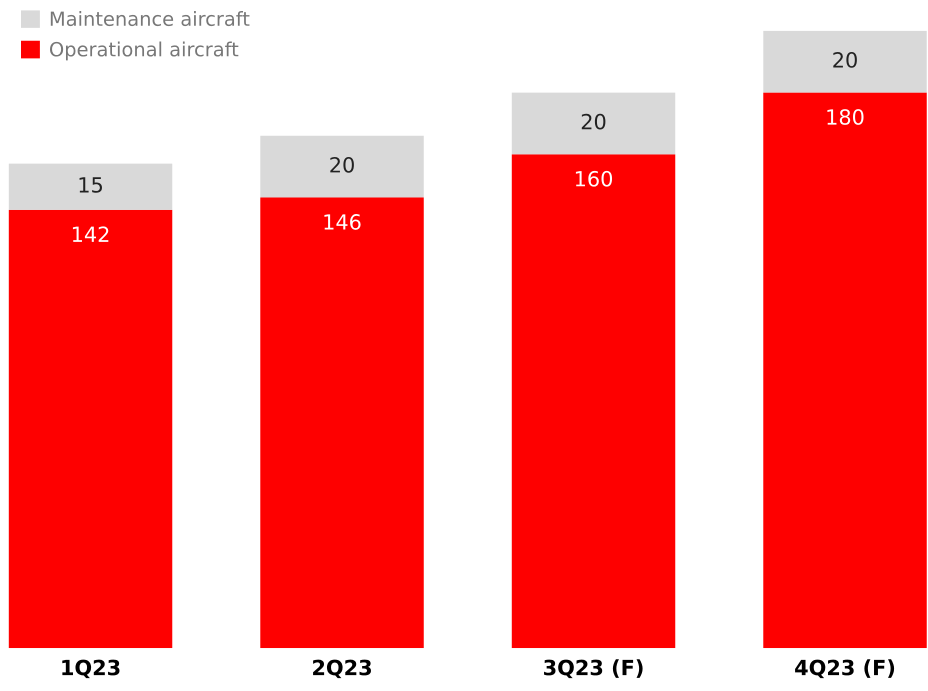  Describe the element at coordinates (144, 51) in the screenshot. I see `legend-label: Operational aircraft` at that location.